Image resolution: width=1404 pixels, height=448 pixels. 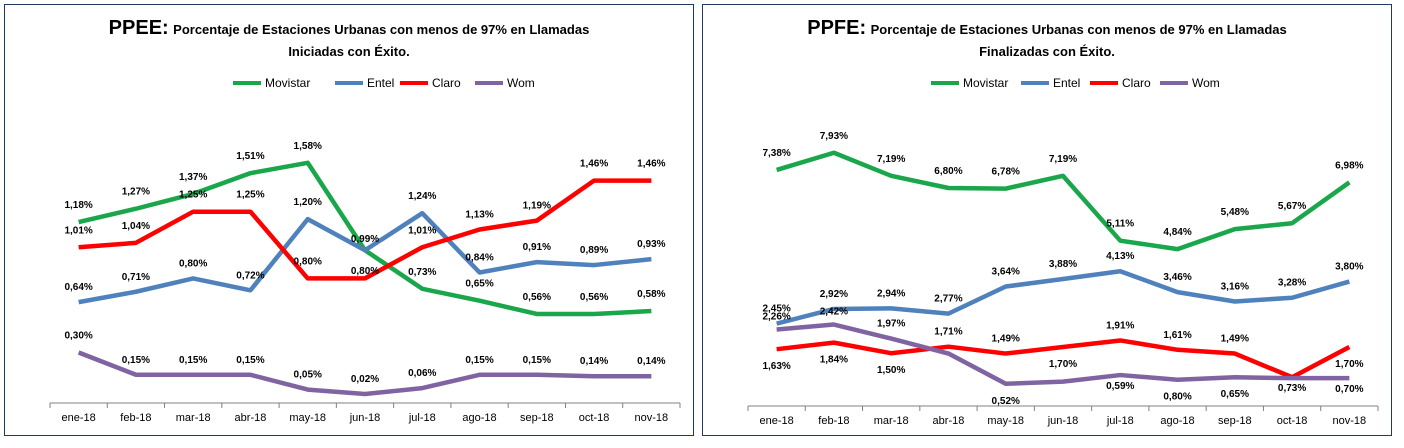 I want to click on series-line-movistar, so click(x=1063, y=201).